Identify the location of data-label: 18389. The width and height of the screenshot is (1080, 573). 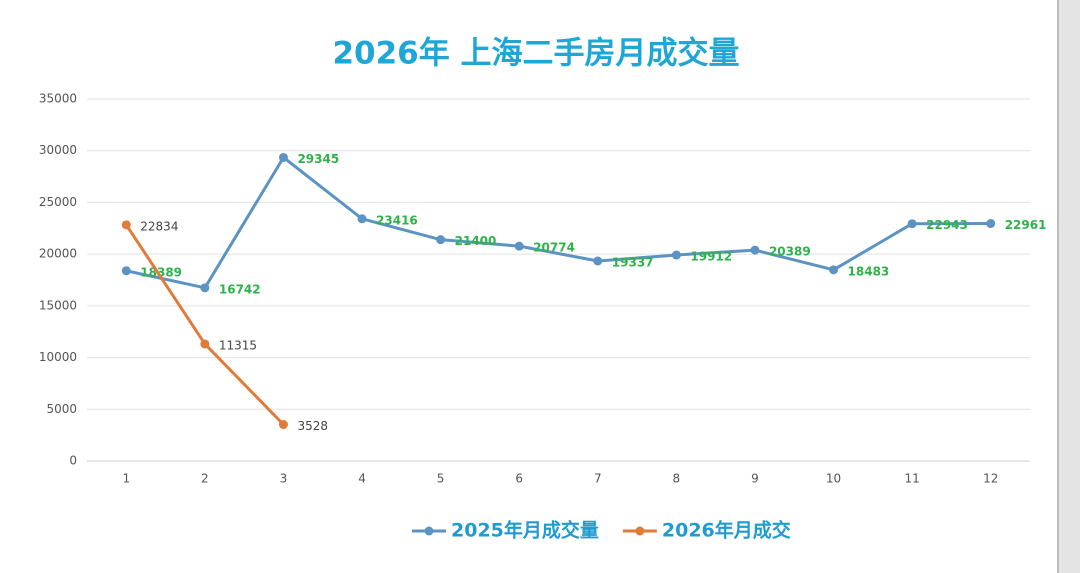
(161, 272).